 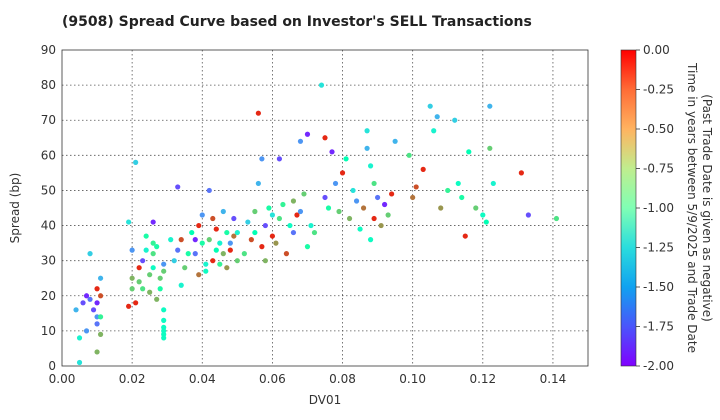 I want to click on x-tick-labels: 0.00 0.02 0.04 0.06 0.08 0.10 0.12 0.14, so click(x=308, y=379).